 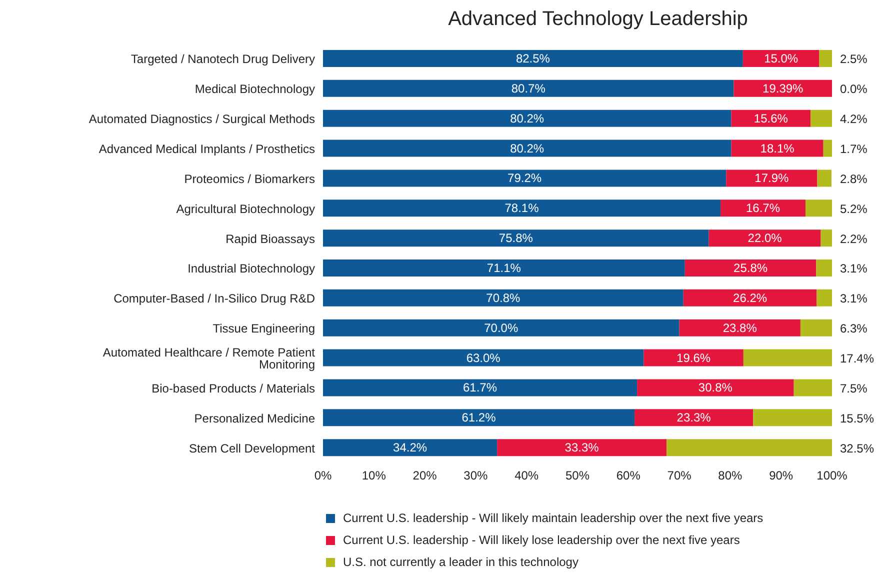 I want to click on y-tick-label: Targeted / Nanotech Drug Delivery, so click(x=222, y=59).